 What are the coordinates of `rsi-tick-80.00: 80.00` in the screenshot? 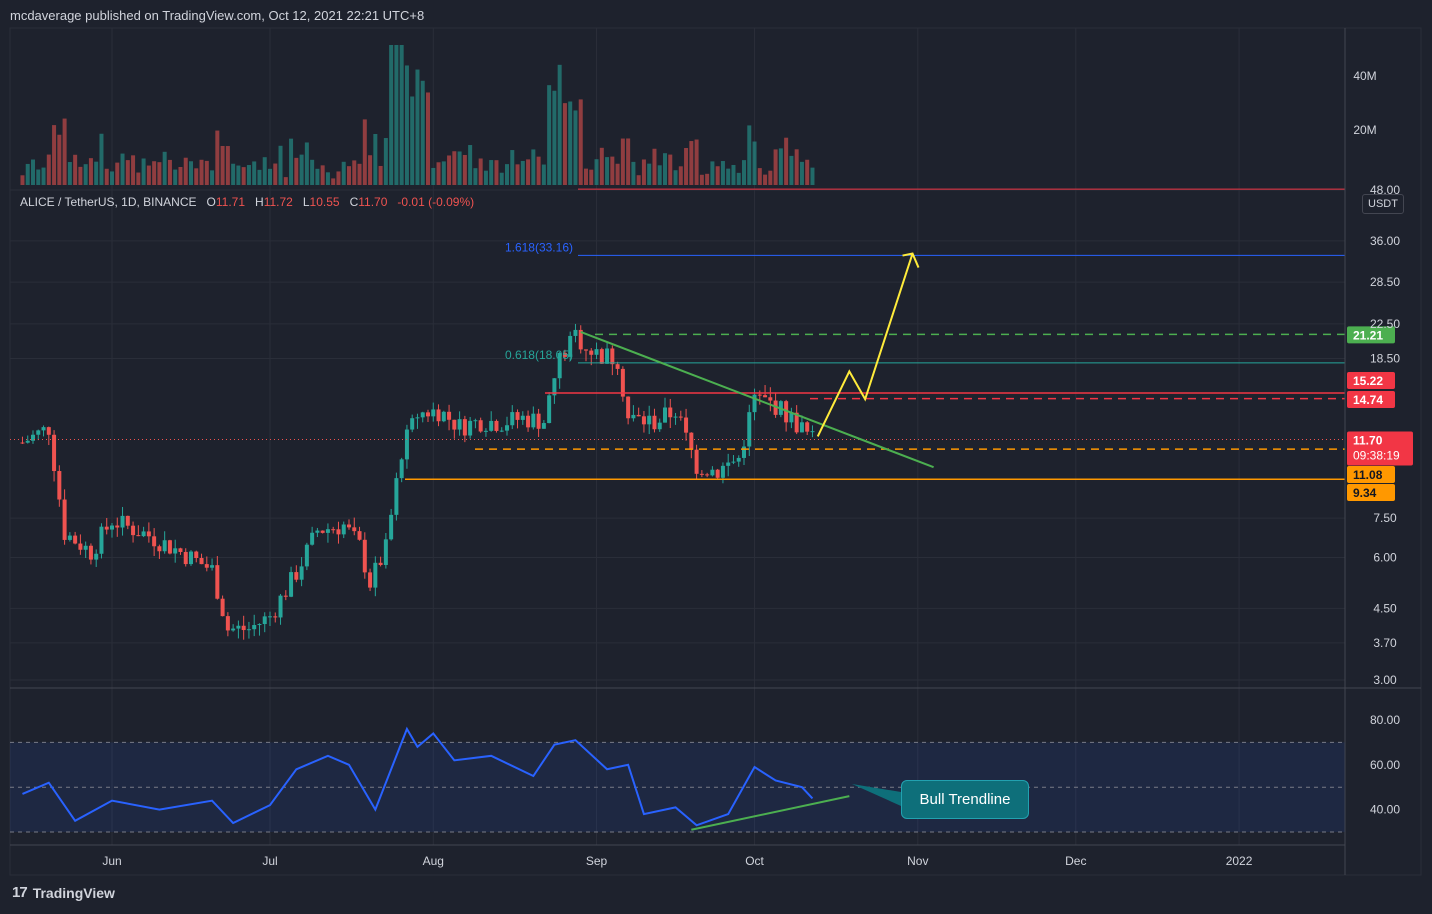 It's located at (1385, 720).